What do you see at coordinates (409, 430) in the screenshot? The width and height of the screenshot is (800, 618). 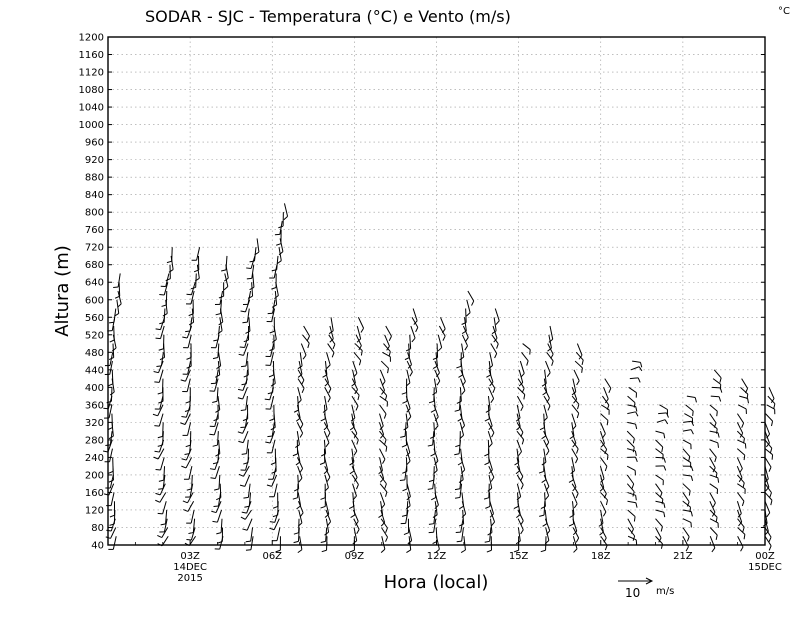 I see `wind-profile` at bounding box center [409, 430].